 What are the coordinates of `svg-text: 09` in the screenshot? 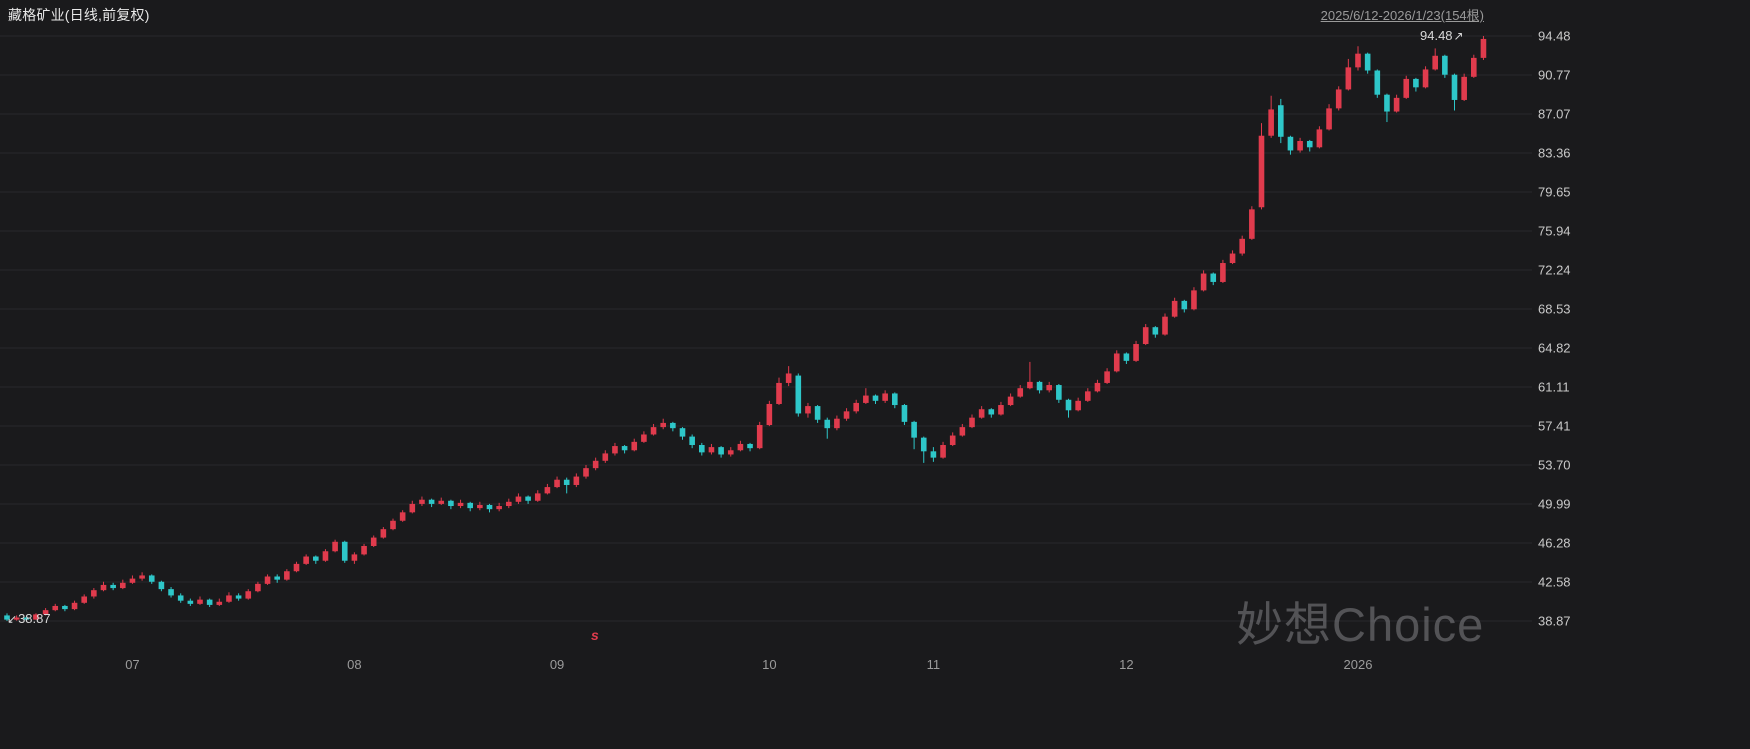 It's located at (557, 664).